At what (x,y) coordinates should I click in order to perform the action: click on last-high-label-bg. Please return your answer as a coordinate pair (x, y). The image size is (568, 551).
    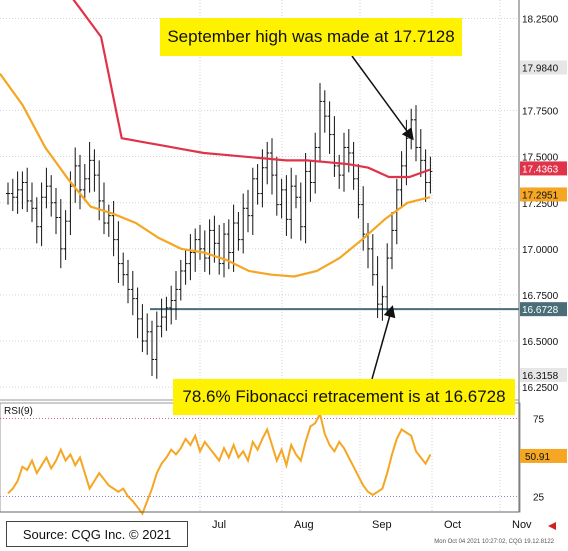
    Looking at the image, I should click on (543, 67).